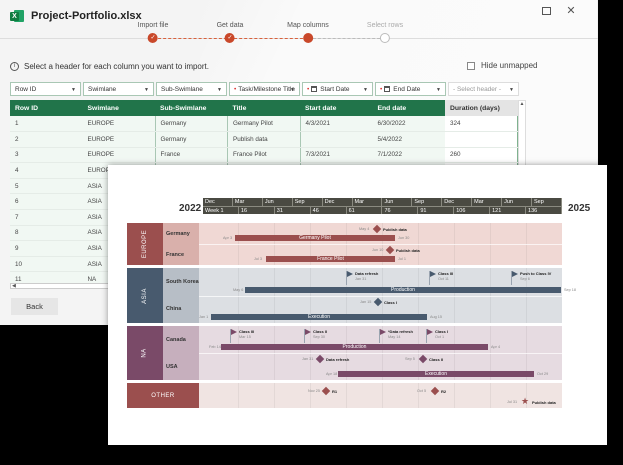  What do you see at coordinates (46, 233) in the screenshot?
I see `table-cell: 8` at bounding box center [46, 233].